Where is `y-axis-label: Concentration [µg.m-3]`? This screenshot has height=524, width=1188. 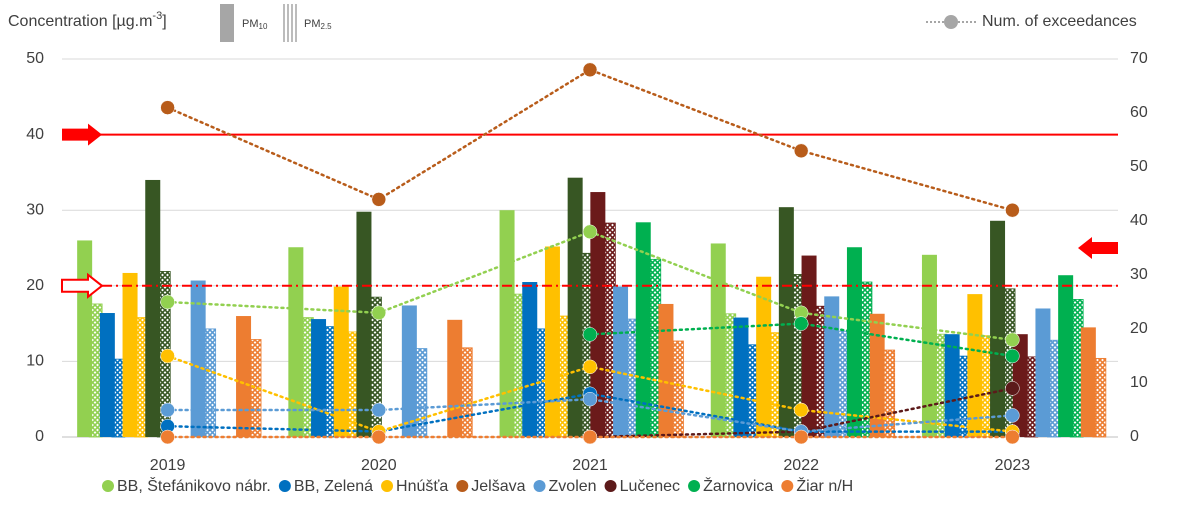 y-axis-label: Concentration [µg.m-3] is located at coordinates (87, 20).